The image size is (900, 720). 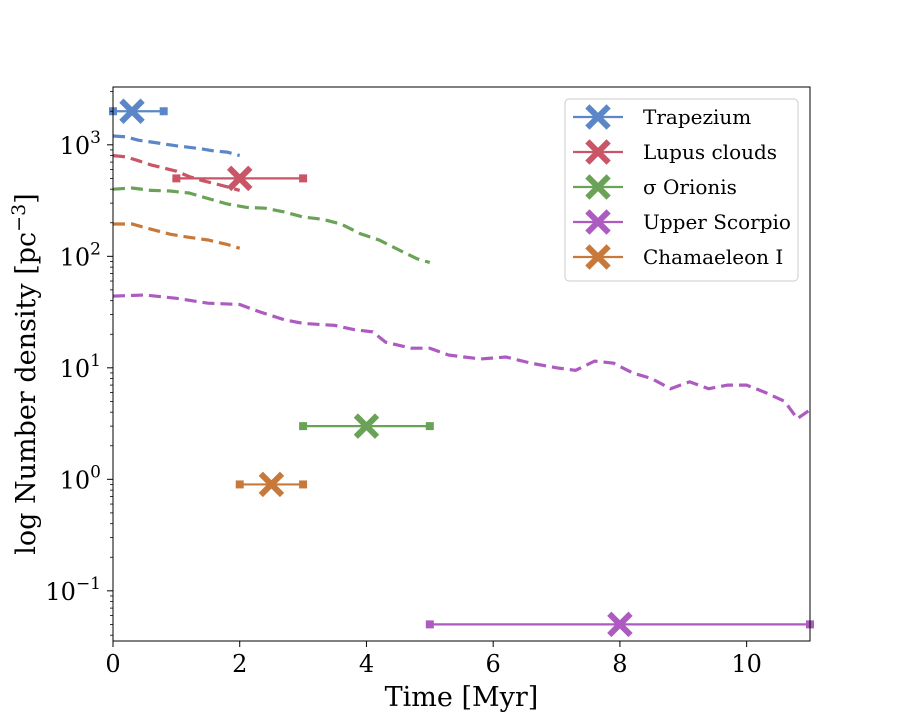 I want to click on legend-marker-trapezium, so click(x=598, y=117).